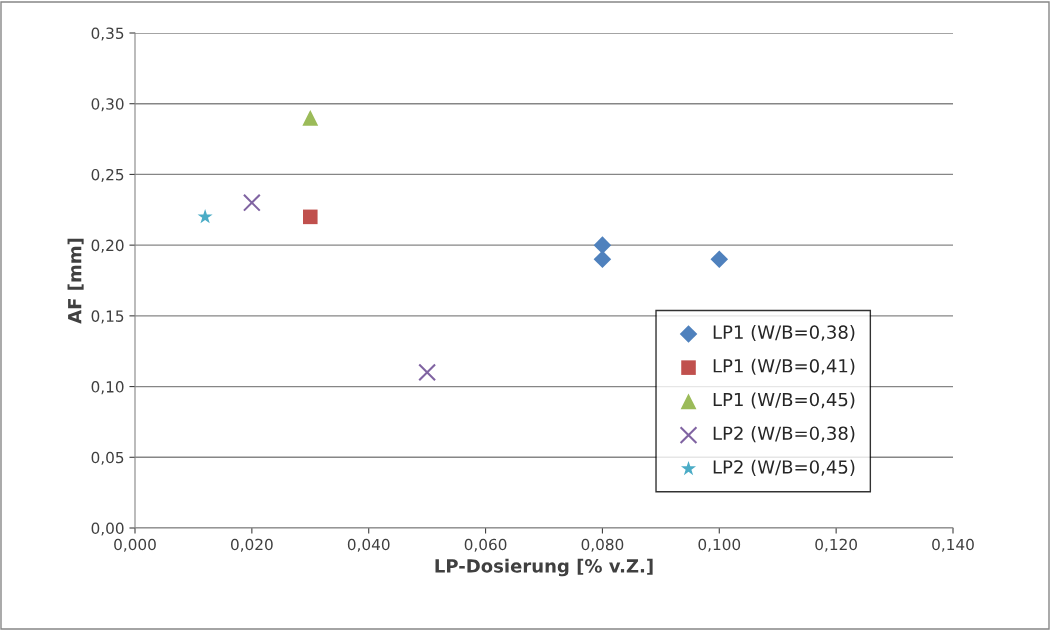 The image size is (1051, 630). I want to click on x-tick-label: 0,140, so click(953, 545).